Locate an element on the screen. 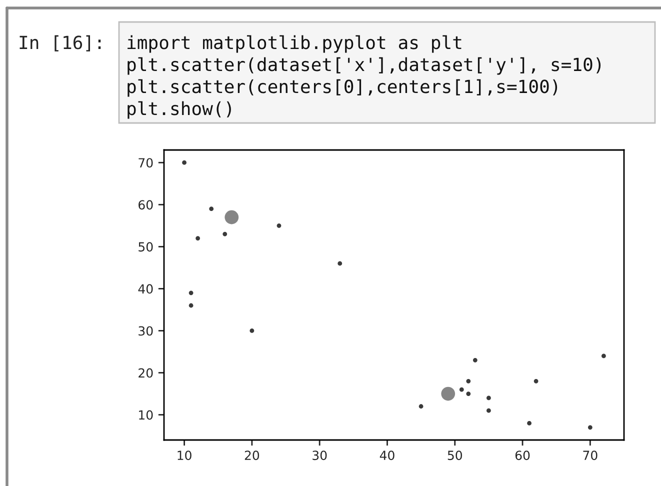 This screenshot has width=661, height=486. x-tick-label: 50 is located at coordinates (455, 455).